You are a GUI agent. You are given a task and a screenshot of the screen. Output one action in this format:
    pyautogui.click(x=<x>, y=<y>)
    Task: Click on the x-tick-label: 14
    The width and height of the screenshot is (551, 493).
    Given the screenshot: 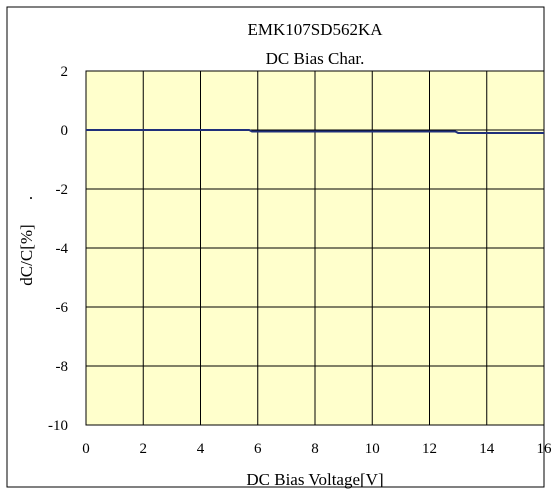 What is the action you would take?
    pyautogui.click(x=487, y=449)
    